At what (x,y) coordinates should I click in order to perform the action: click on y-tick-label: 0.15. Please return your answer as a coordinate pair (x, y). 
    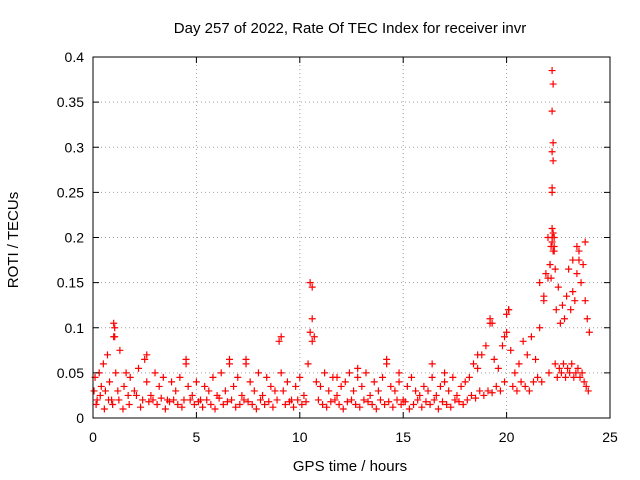
    Looking at the image, I should click on (70, 283).